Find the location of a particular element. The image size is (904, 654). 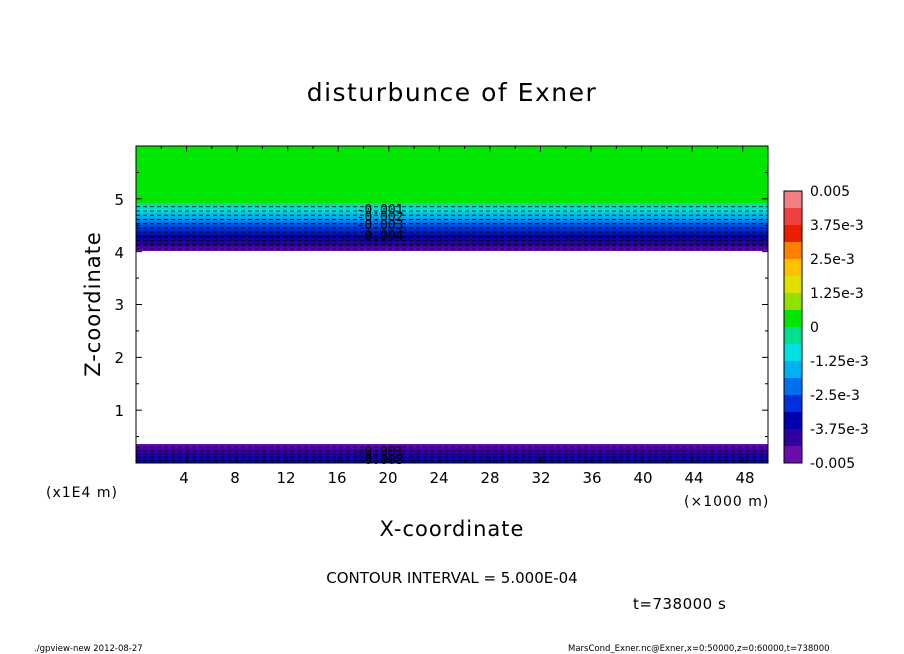

colorbar-label: -0.005 is located at coordinates (832, 464).